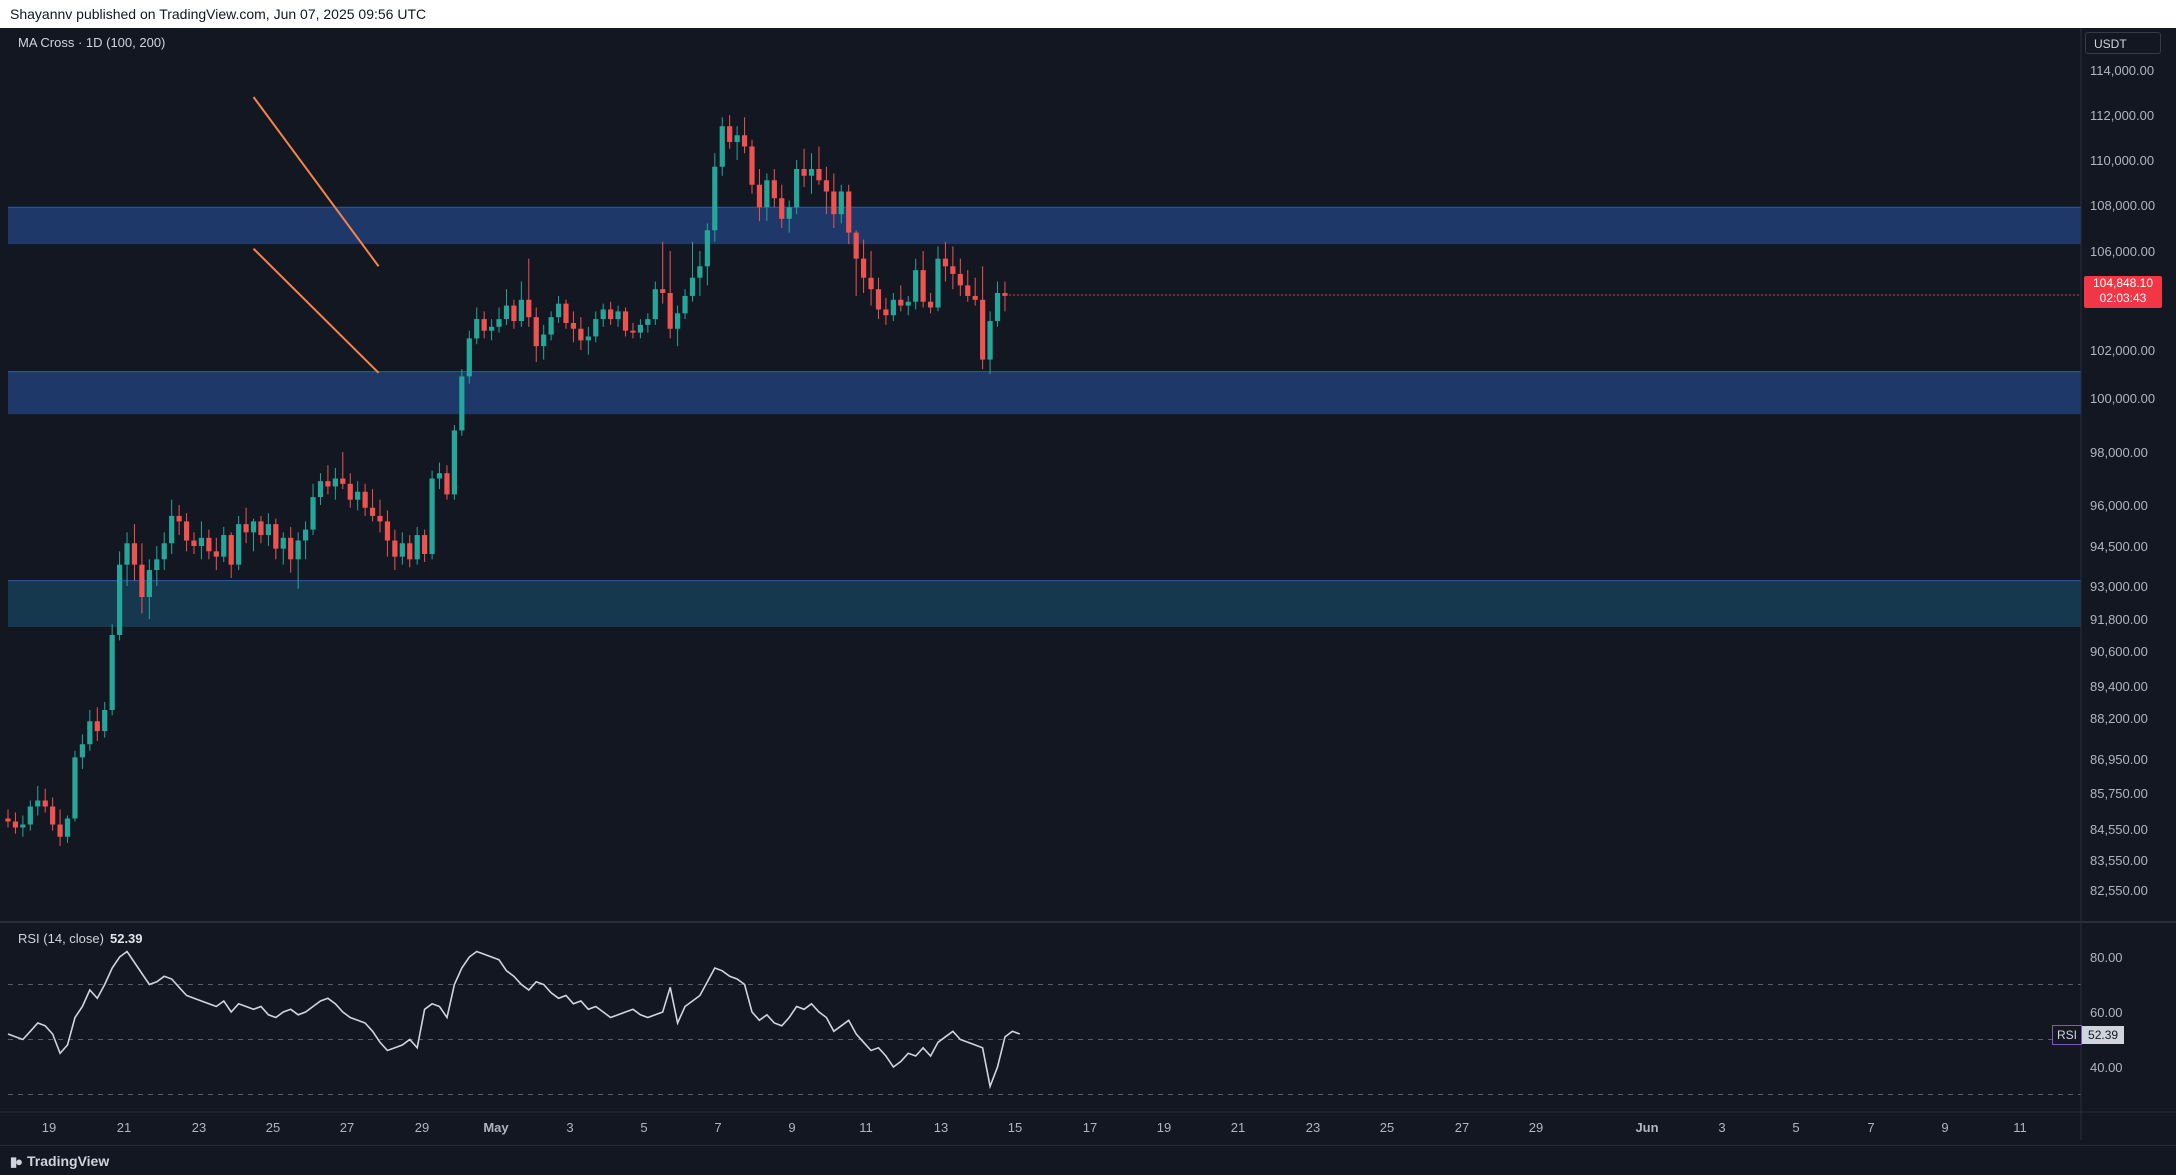 The image size is (2176, 1175). I want to click on price-tick-label: 91,800.00, so click(2119, 619).